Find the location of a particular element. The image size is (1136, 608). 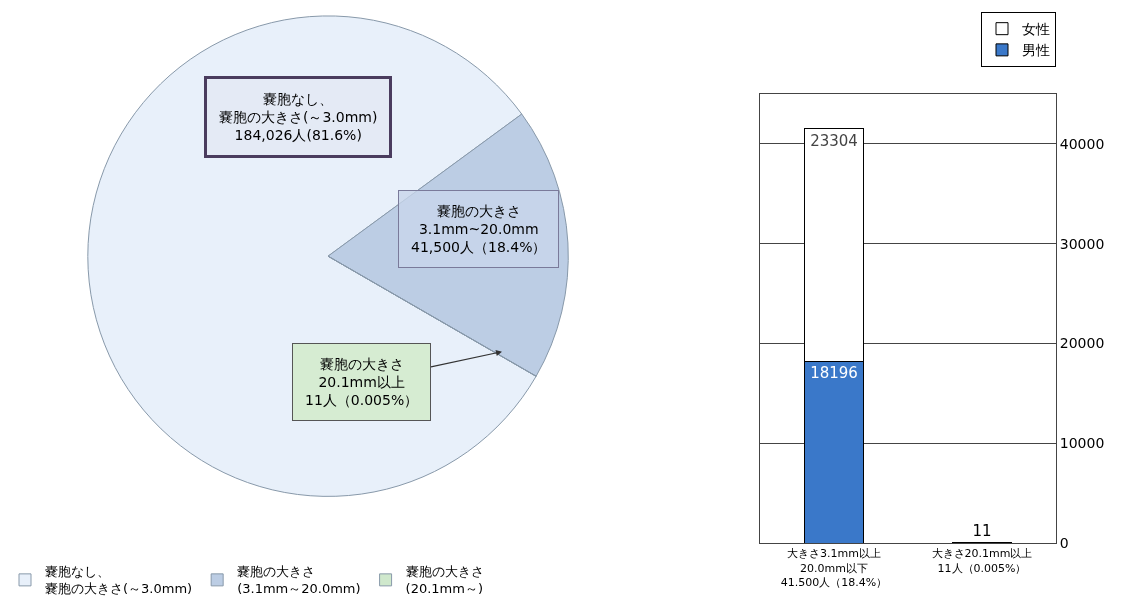

y-tick-label: 30000 is located at coordinates (1082, 243).